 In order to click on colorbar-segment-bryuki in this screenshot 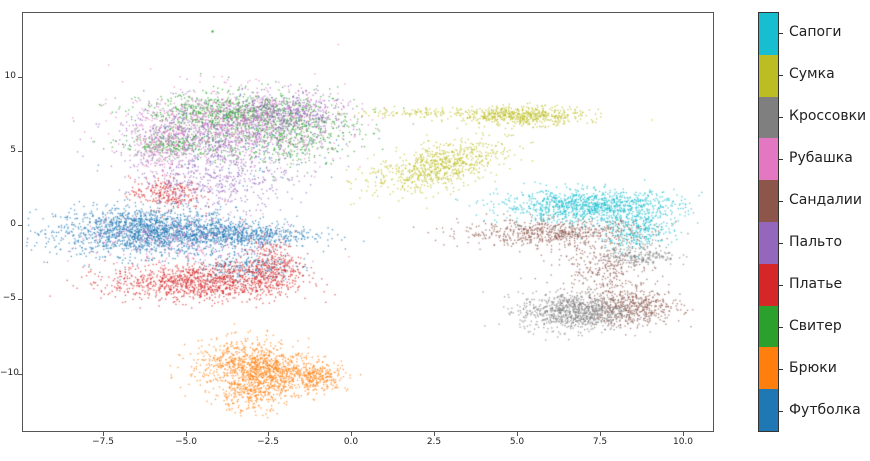, I will do `click(768, 368)`.